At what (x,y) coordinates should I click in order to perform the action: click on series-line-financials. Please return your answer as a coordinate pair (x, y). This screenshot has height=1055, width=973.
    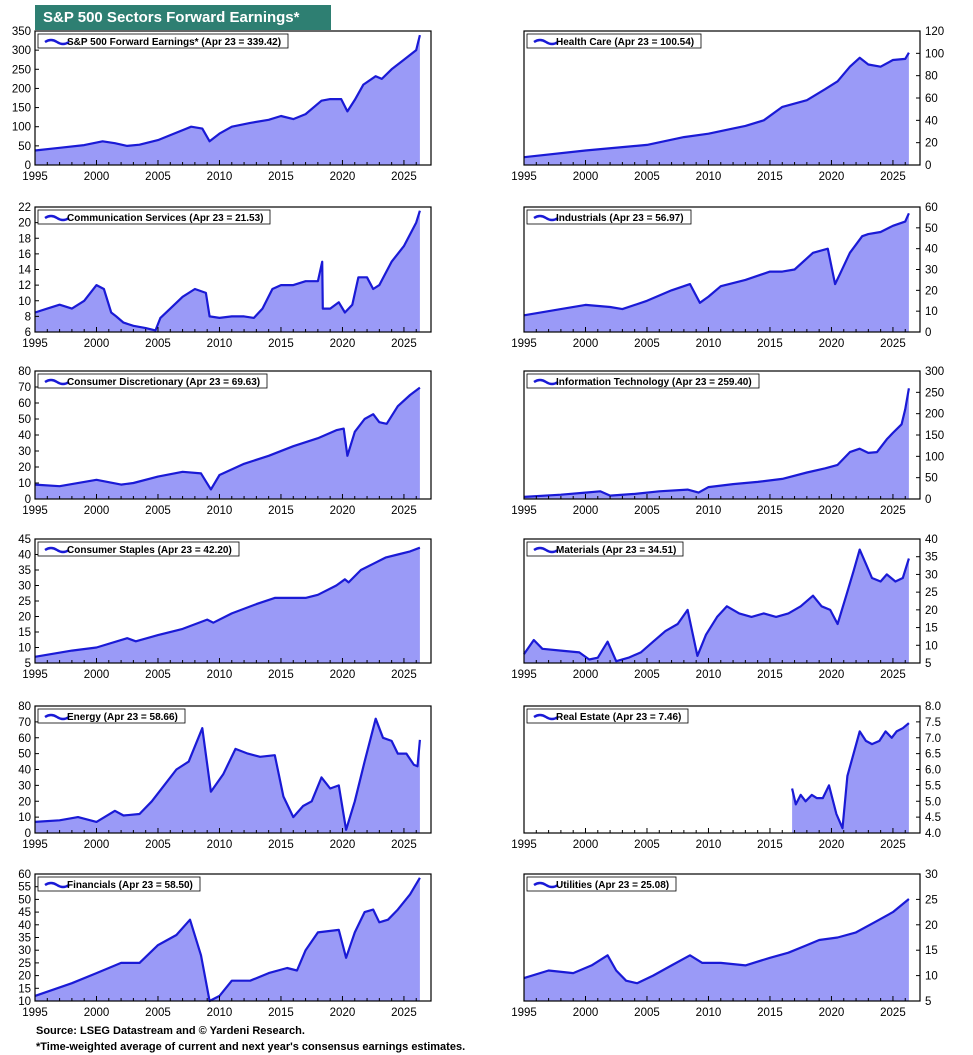
    Looking at the image, I should click on (227, 940).